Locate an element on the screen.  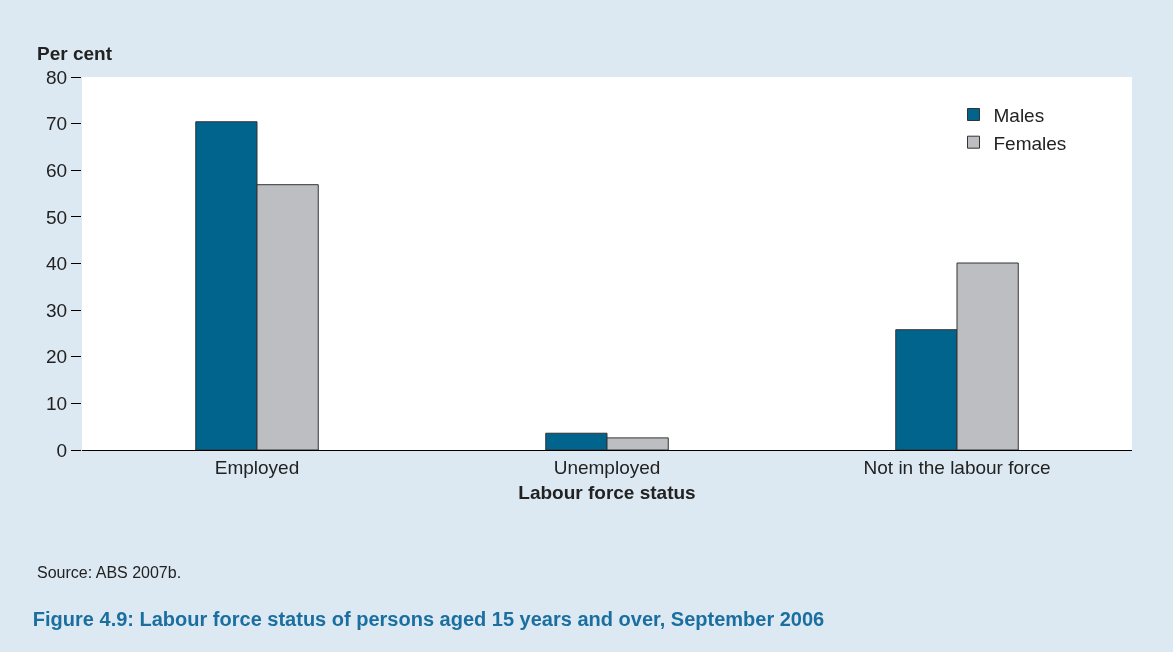
y-tick-label: 0 is located at coordinates (62, 450).